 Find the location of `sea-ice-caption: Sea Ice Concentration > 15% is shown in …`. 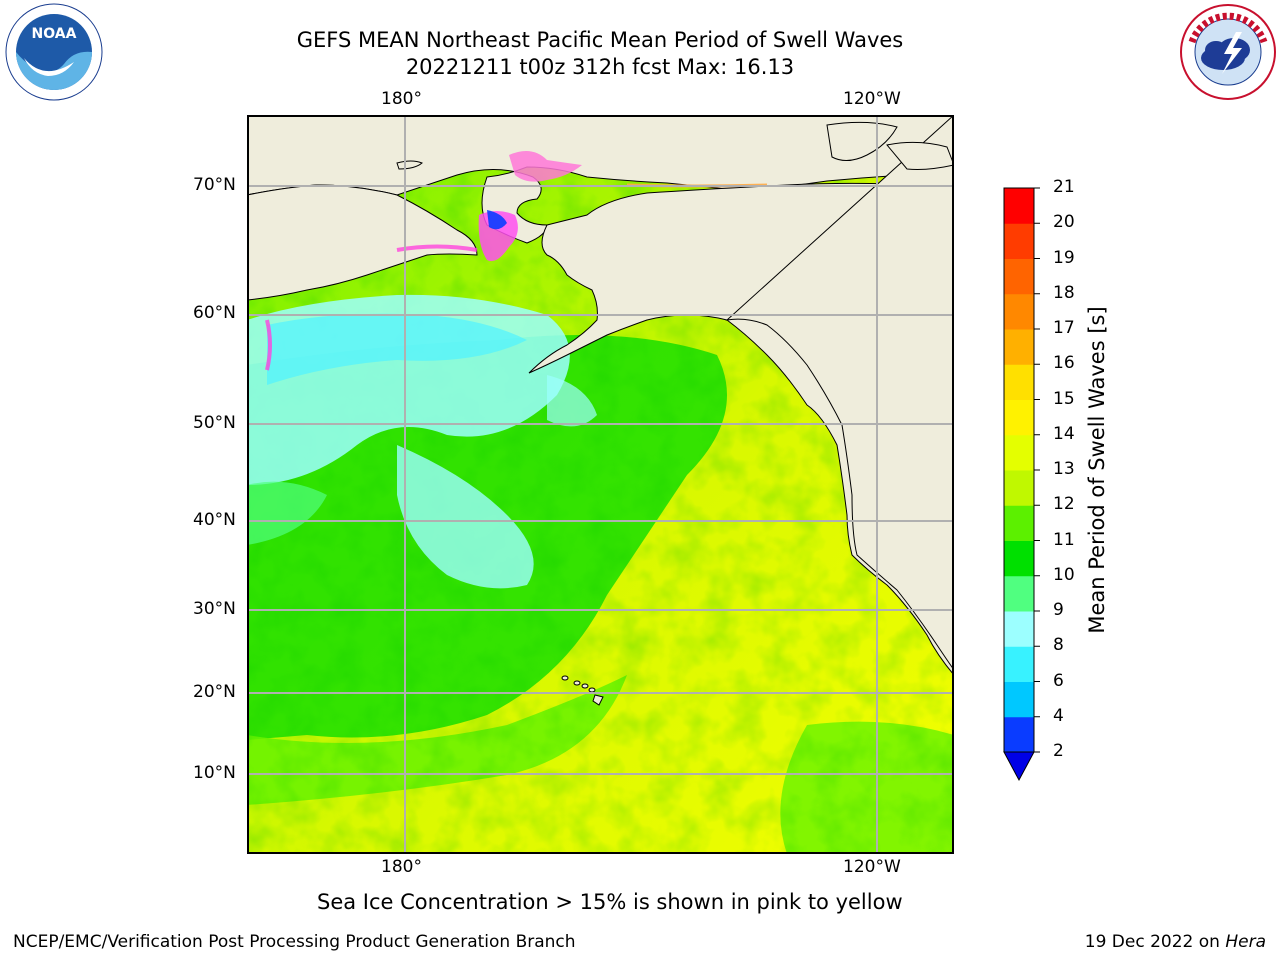

sea-ice-caption: Sea Ice Concentration > 15% is shown in … is located at coordinates (610, 902).